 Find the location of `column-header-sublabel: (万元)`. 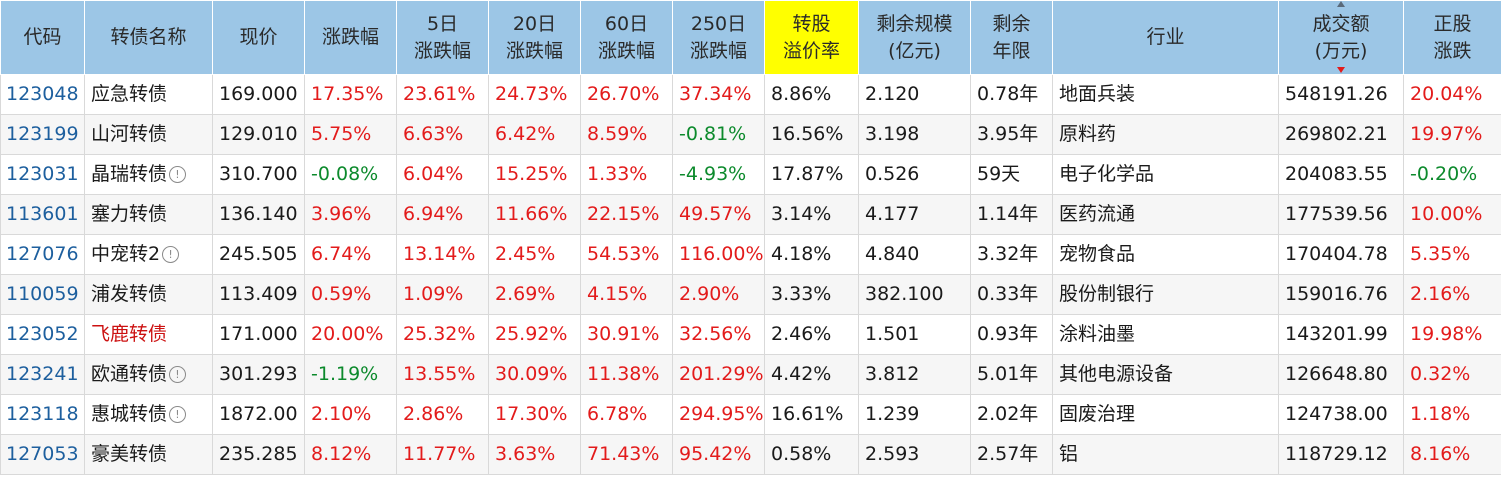

column-header-sublabel: (万元) is located at coordinates (1341, 50).